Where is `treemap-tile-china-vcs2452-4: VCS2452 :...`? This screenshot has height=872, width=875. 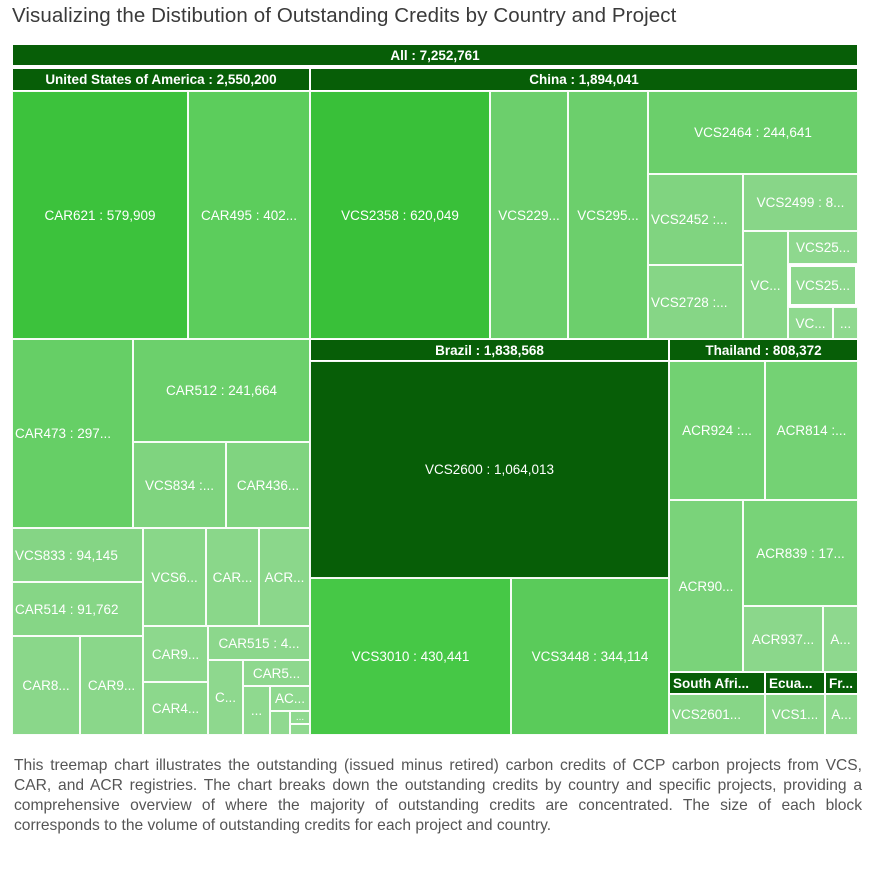
treemap-tile-china-vcs2452-4: VCS2452 :... is located at coordinates (695, 219).